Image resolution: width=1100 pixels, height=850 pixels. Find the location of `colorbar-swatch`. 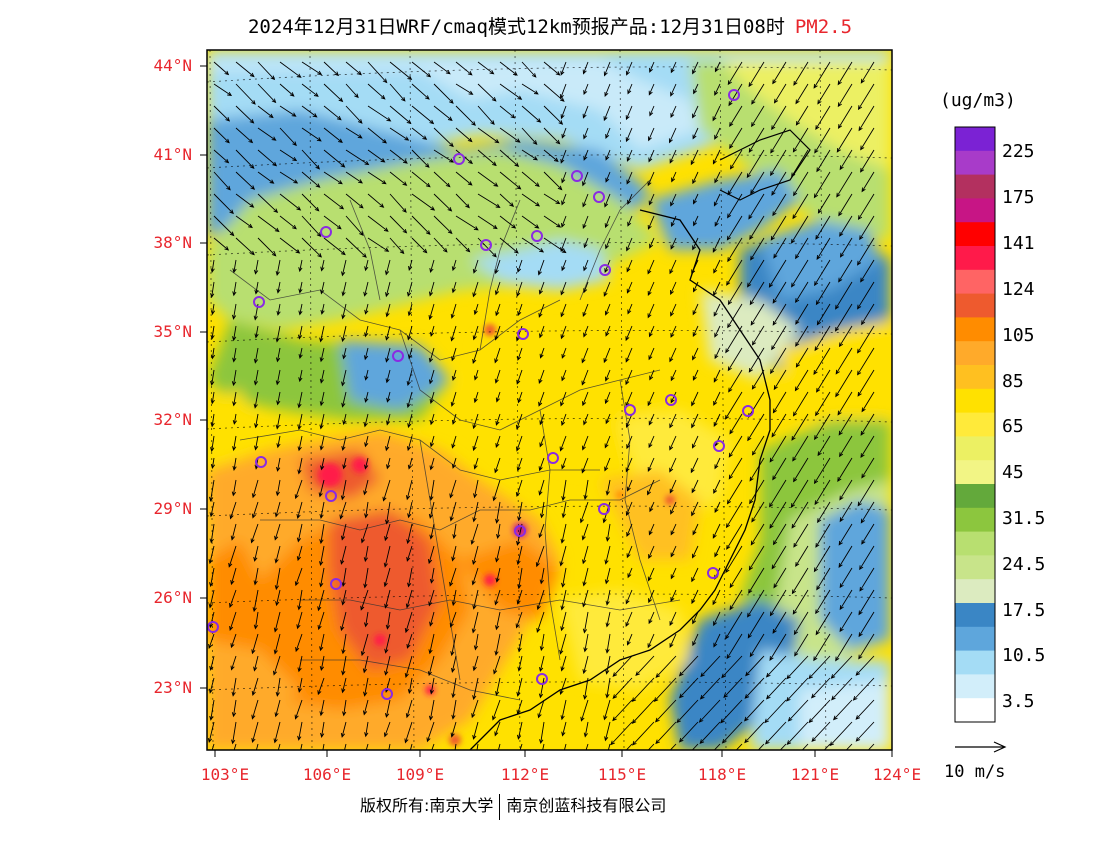

colorbar-swatch is located at coordinates (975, 567).